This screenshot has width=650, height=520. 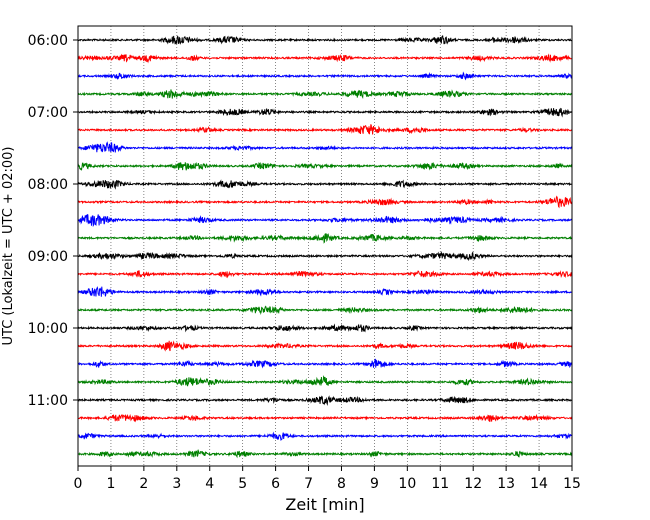 What do you see at coordinates (407, 484) in the screenshot?
I see `x-tick-label: 10` at bounding box center [407, 484].